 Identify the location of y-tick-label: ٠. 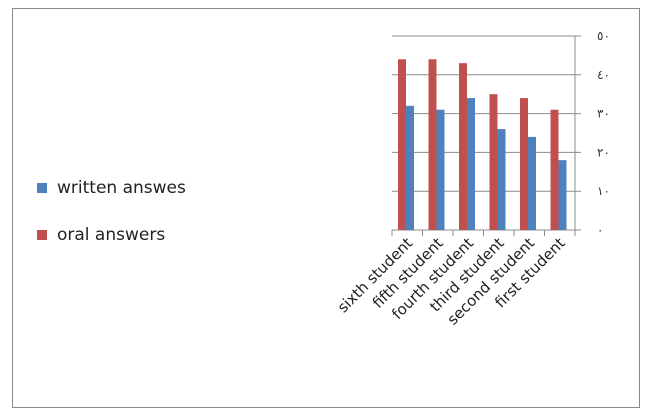
(600, 230).